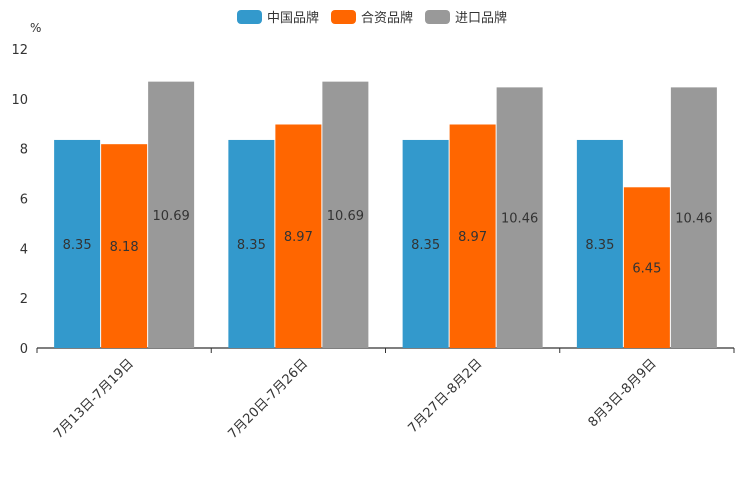  Describe the element at coordinates (437, 16) in the screenshot. I see `legend-swatch-import-brand` at that location.